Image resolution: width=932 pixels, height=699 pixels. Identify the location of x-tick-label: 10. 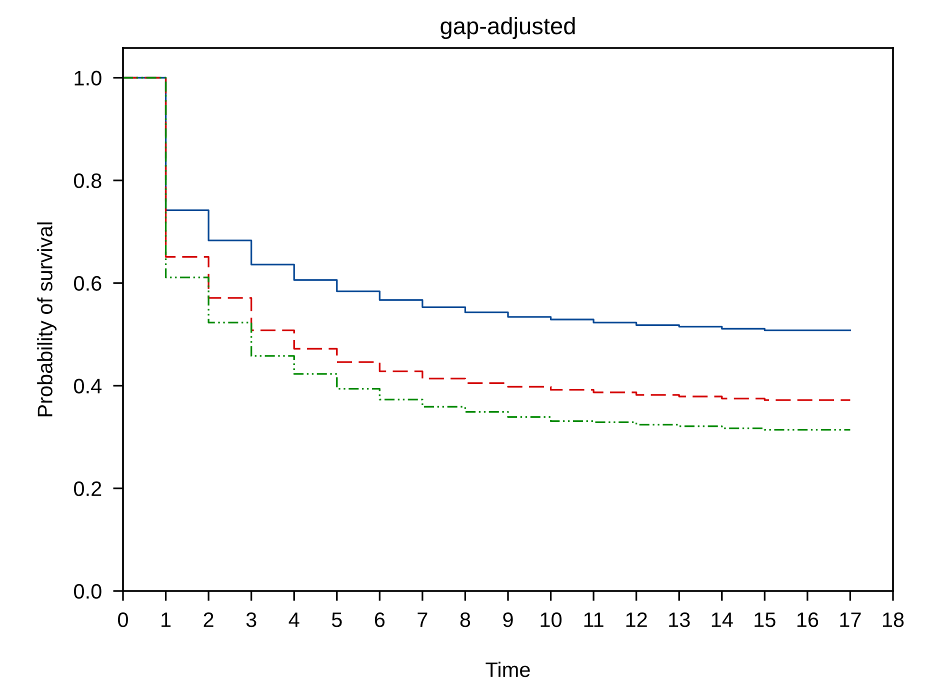
(551, 620).